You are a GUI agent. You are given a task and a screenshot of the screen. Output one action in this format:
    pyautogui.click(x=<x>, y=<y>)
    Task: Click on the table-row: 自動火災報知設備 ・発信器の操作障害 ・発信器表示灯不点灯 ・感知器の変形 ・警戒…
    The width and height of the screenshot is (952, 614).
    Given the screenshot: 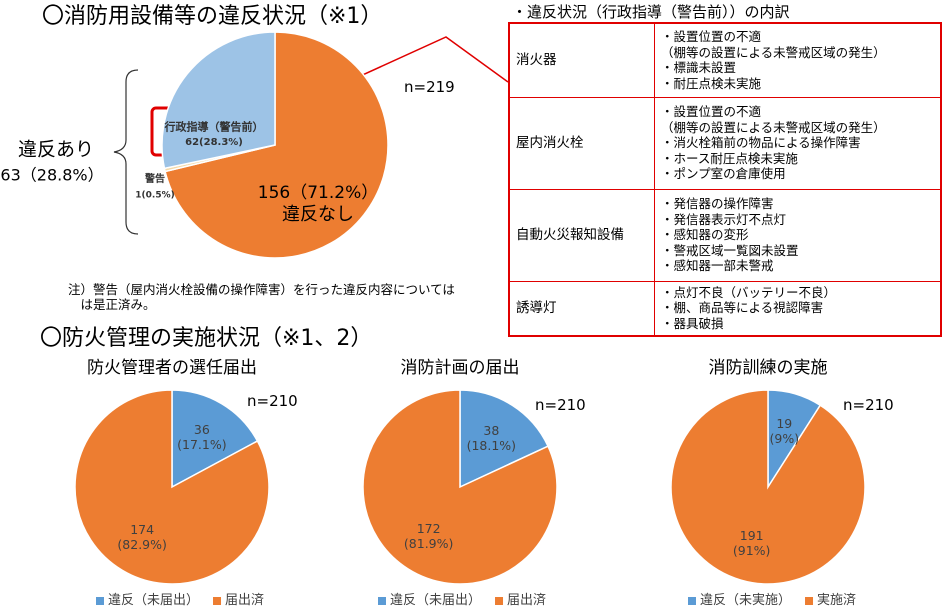 What is the action you would take?
    pyautogui.click(x=725, y=235)
    